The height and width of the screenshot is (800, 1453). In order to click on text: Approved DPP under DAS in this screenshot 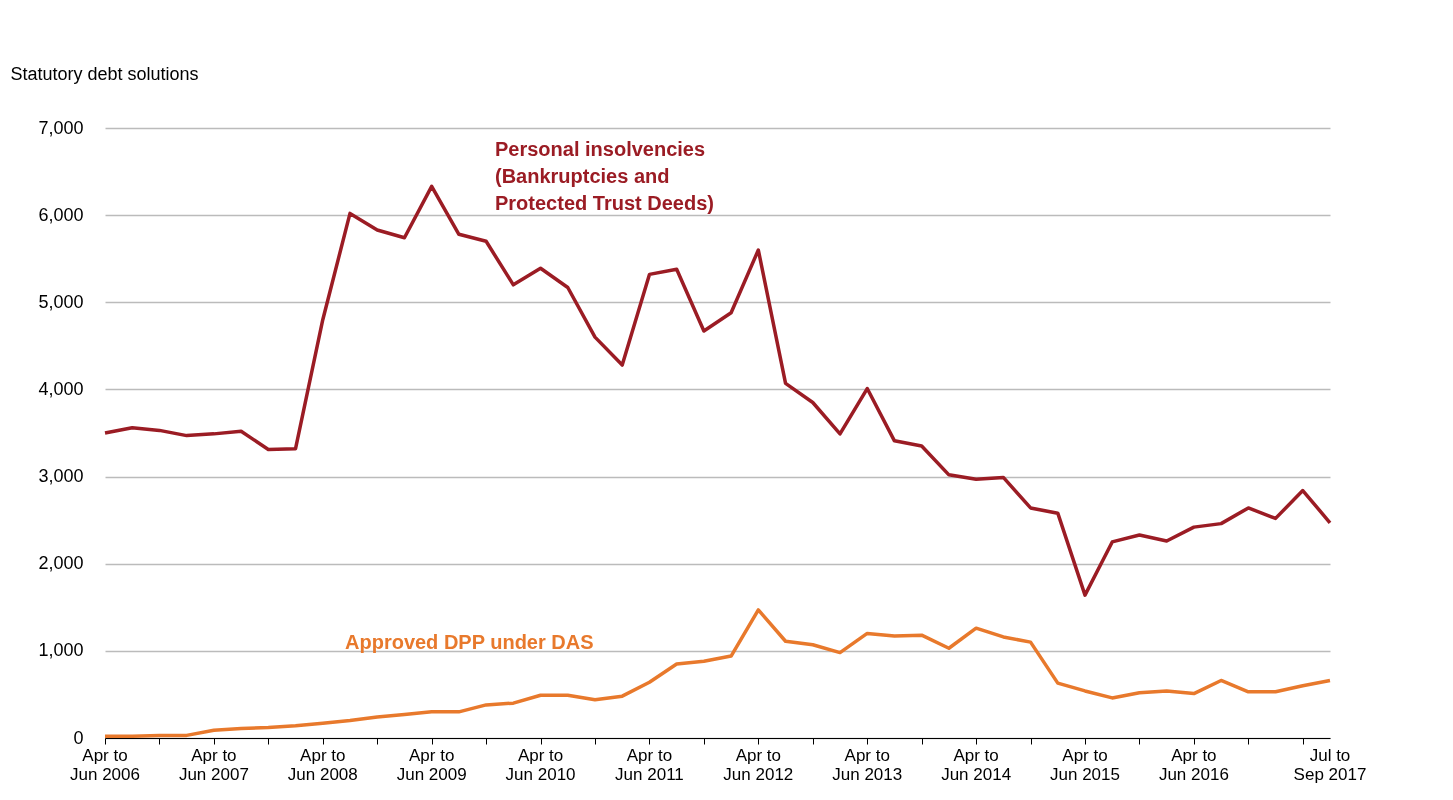, I will do `click(469, 642)`.